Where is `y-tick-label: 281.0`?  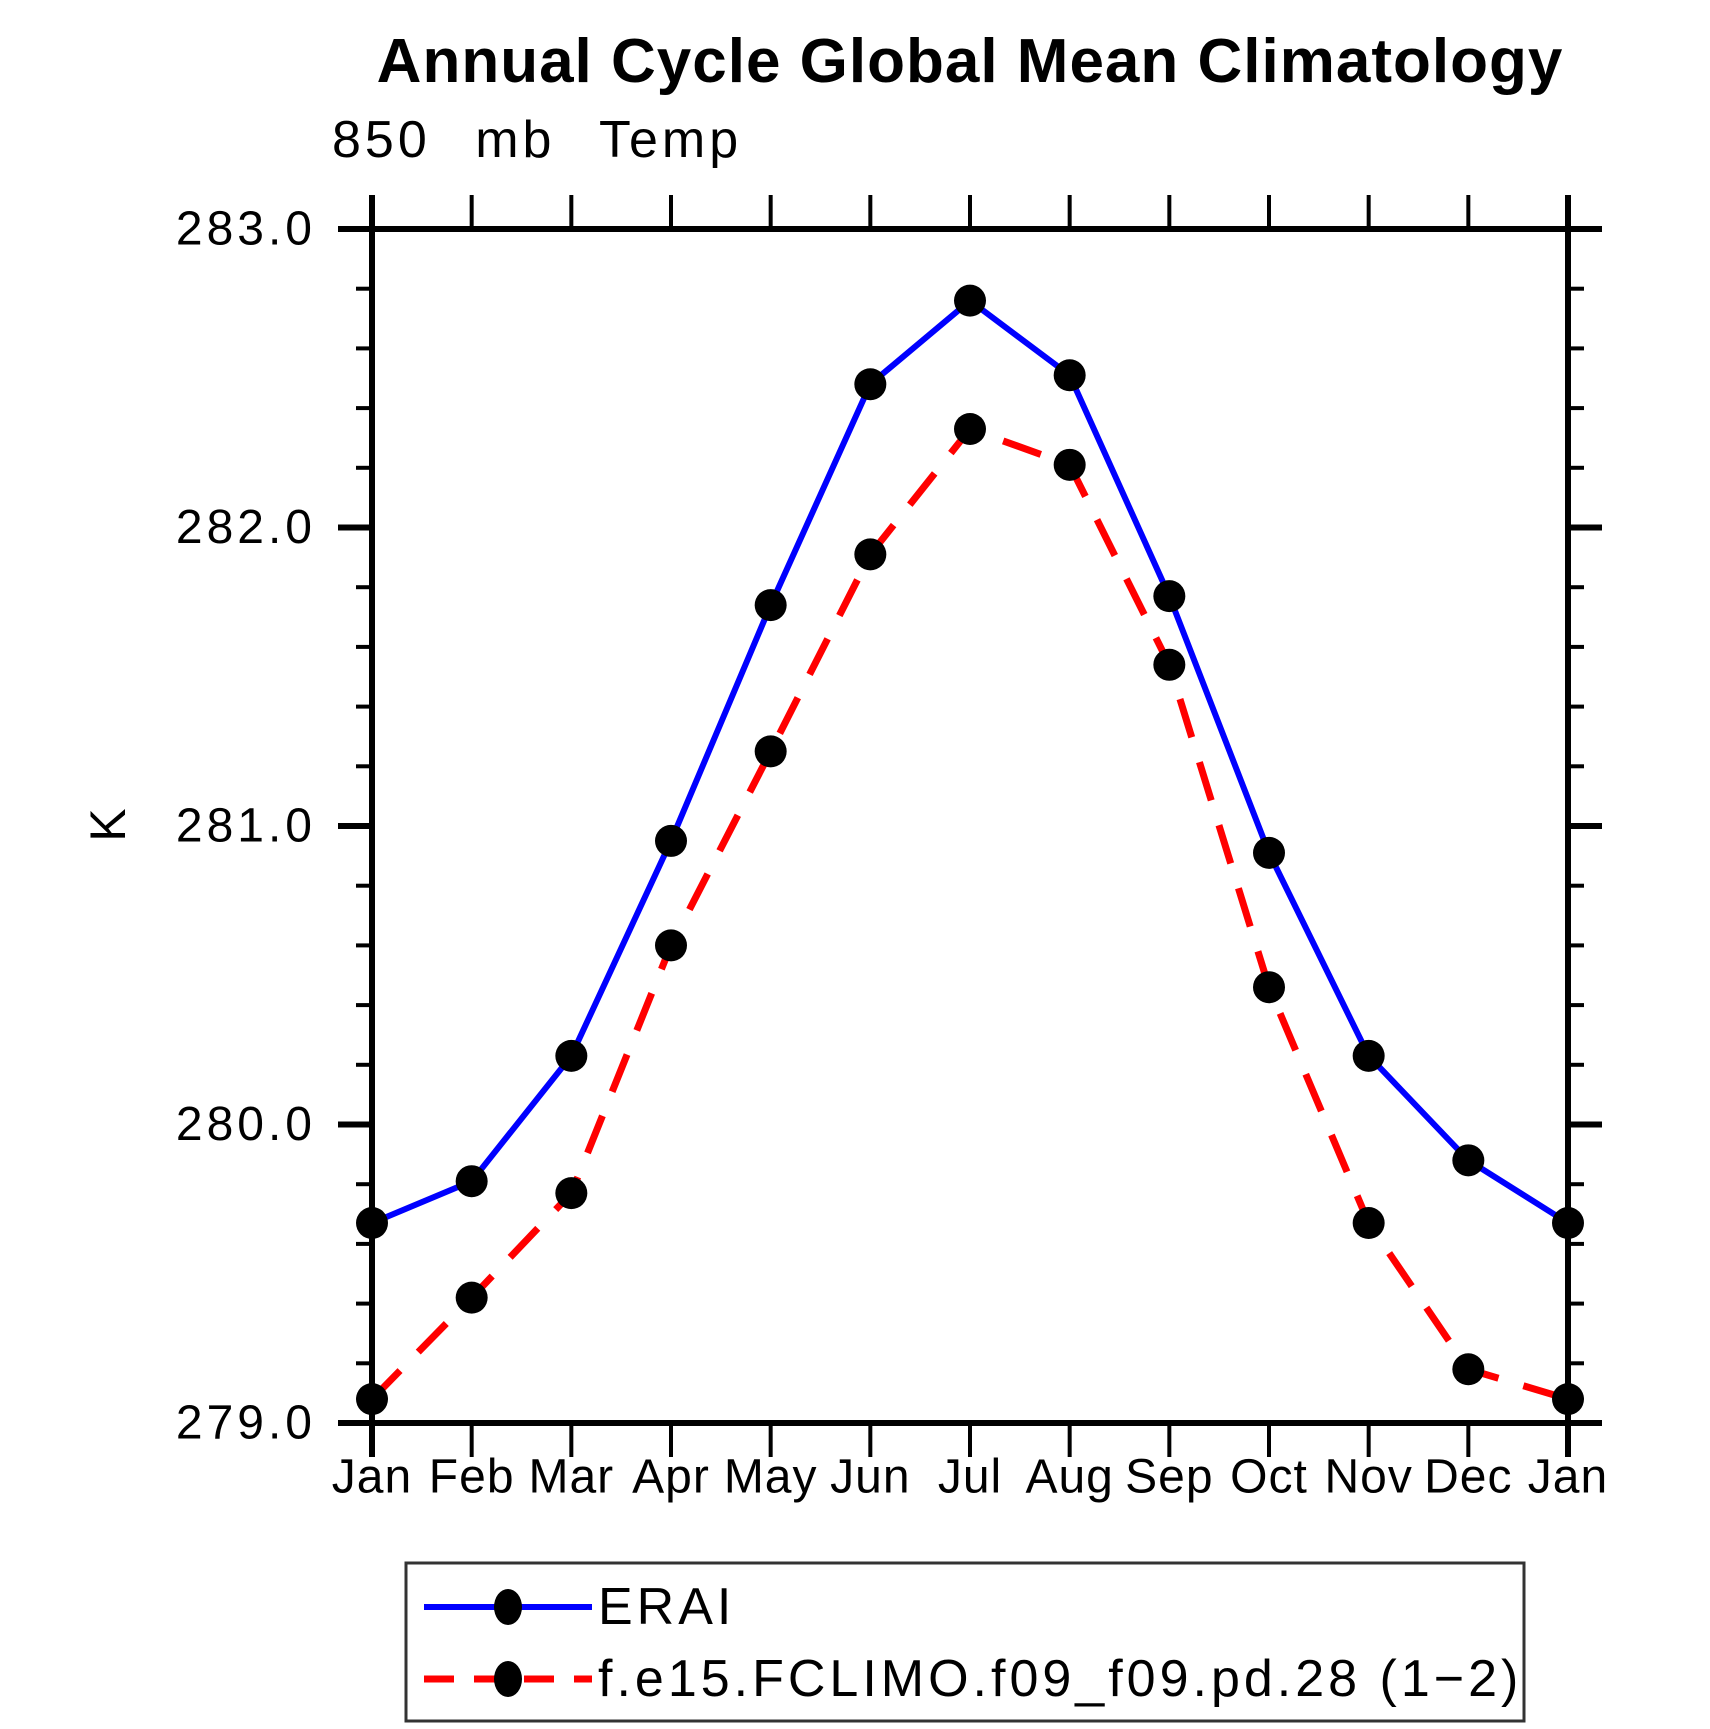
y-tick-label: 281.0 is located at coordinates (246, 826).